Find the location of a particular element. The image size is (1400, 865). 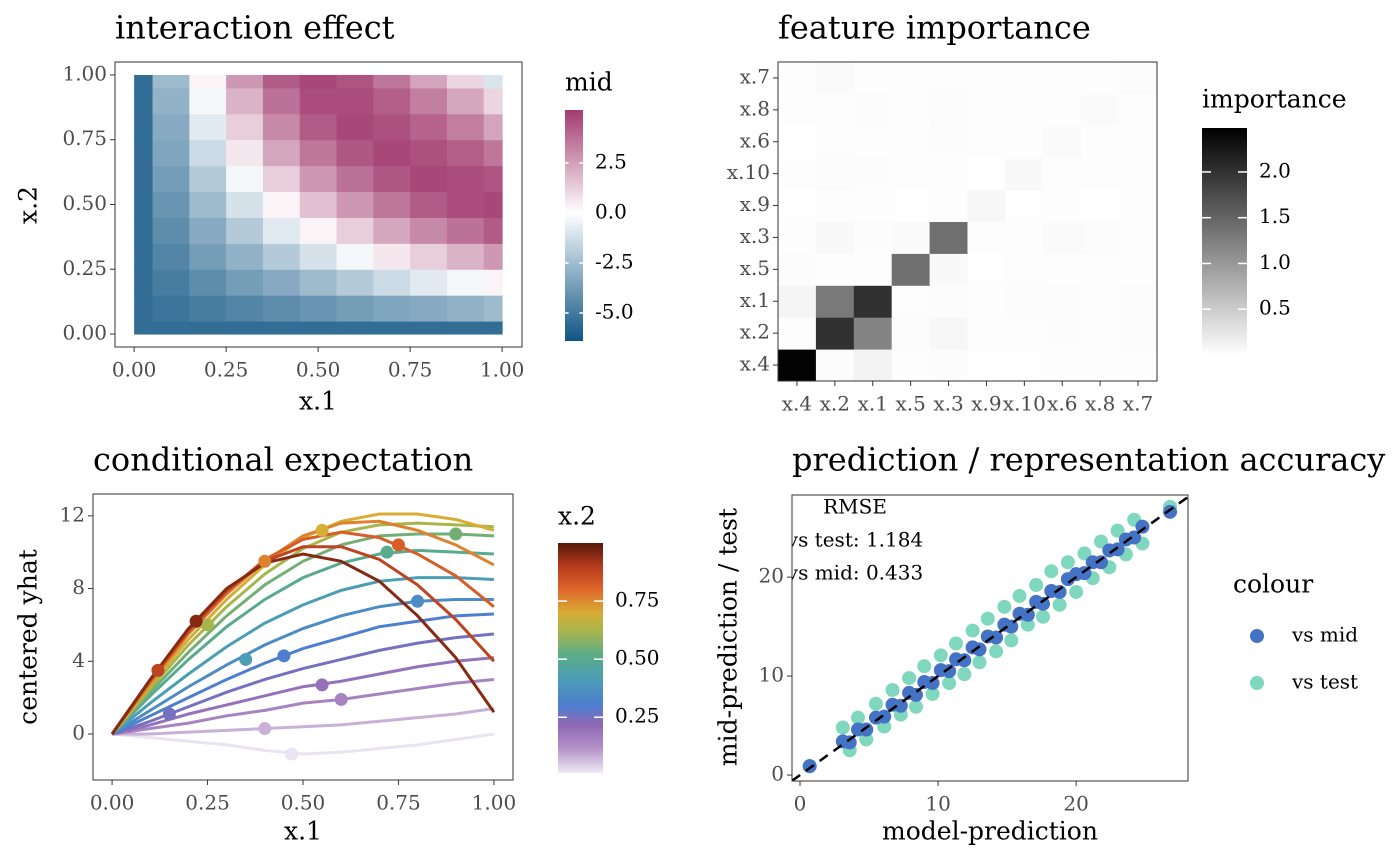

y-tick-label: x.3 is located at coordinates (755, 236).